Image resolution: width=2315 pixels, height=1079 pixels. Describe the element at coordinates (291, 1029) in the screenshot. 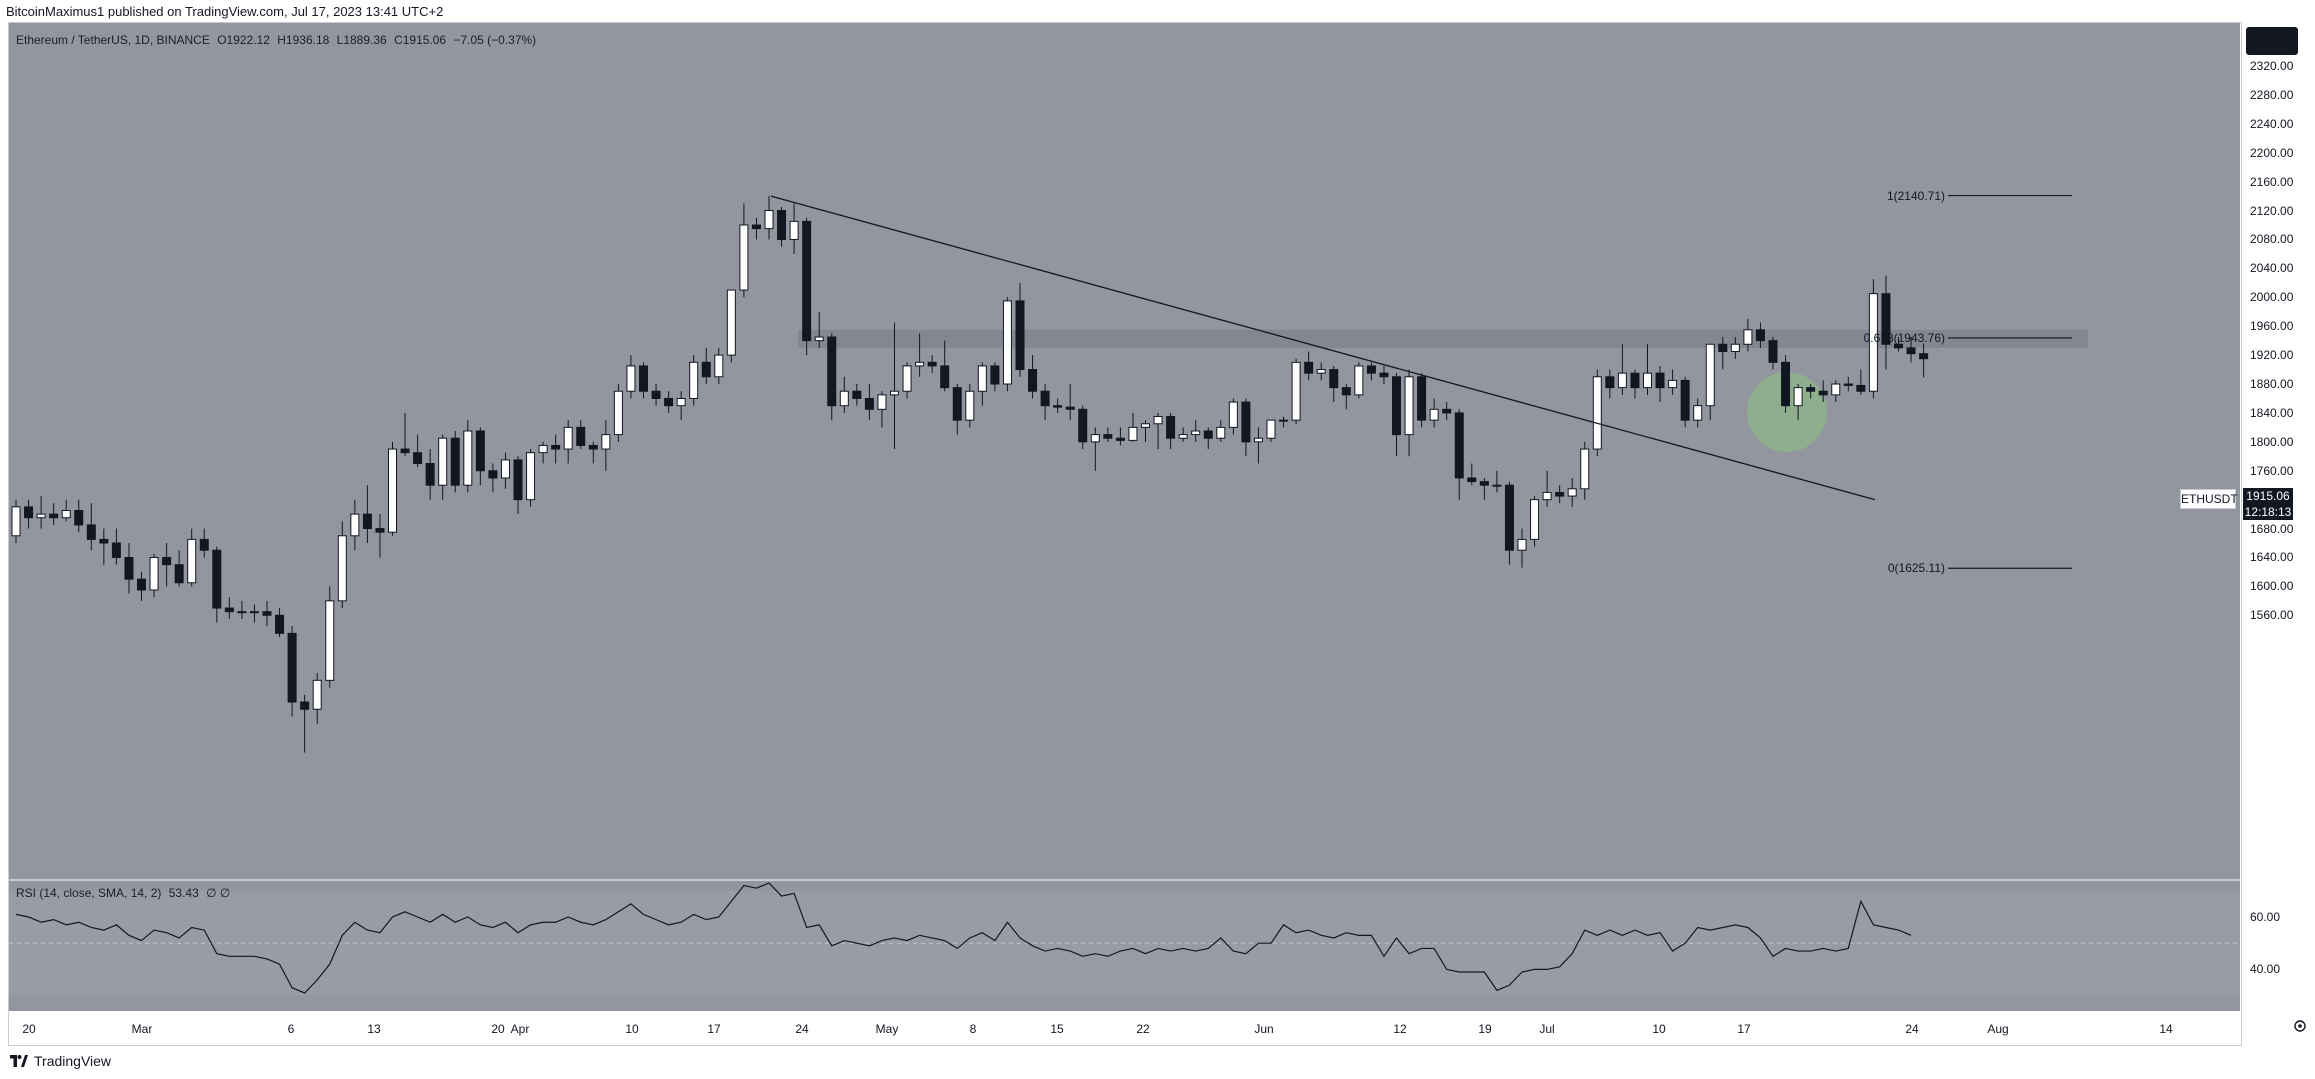

I see `time-tick-label: 6` at that location.